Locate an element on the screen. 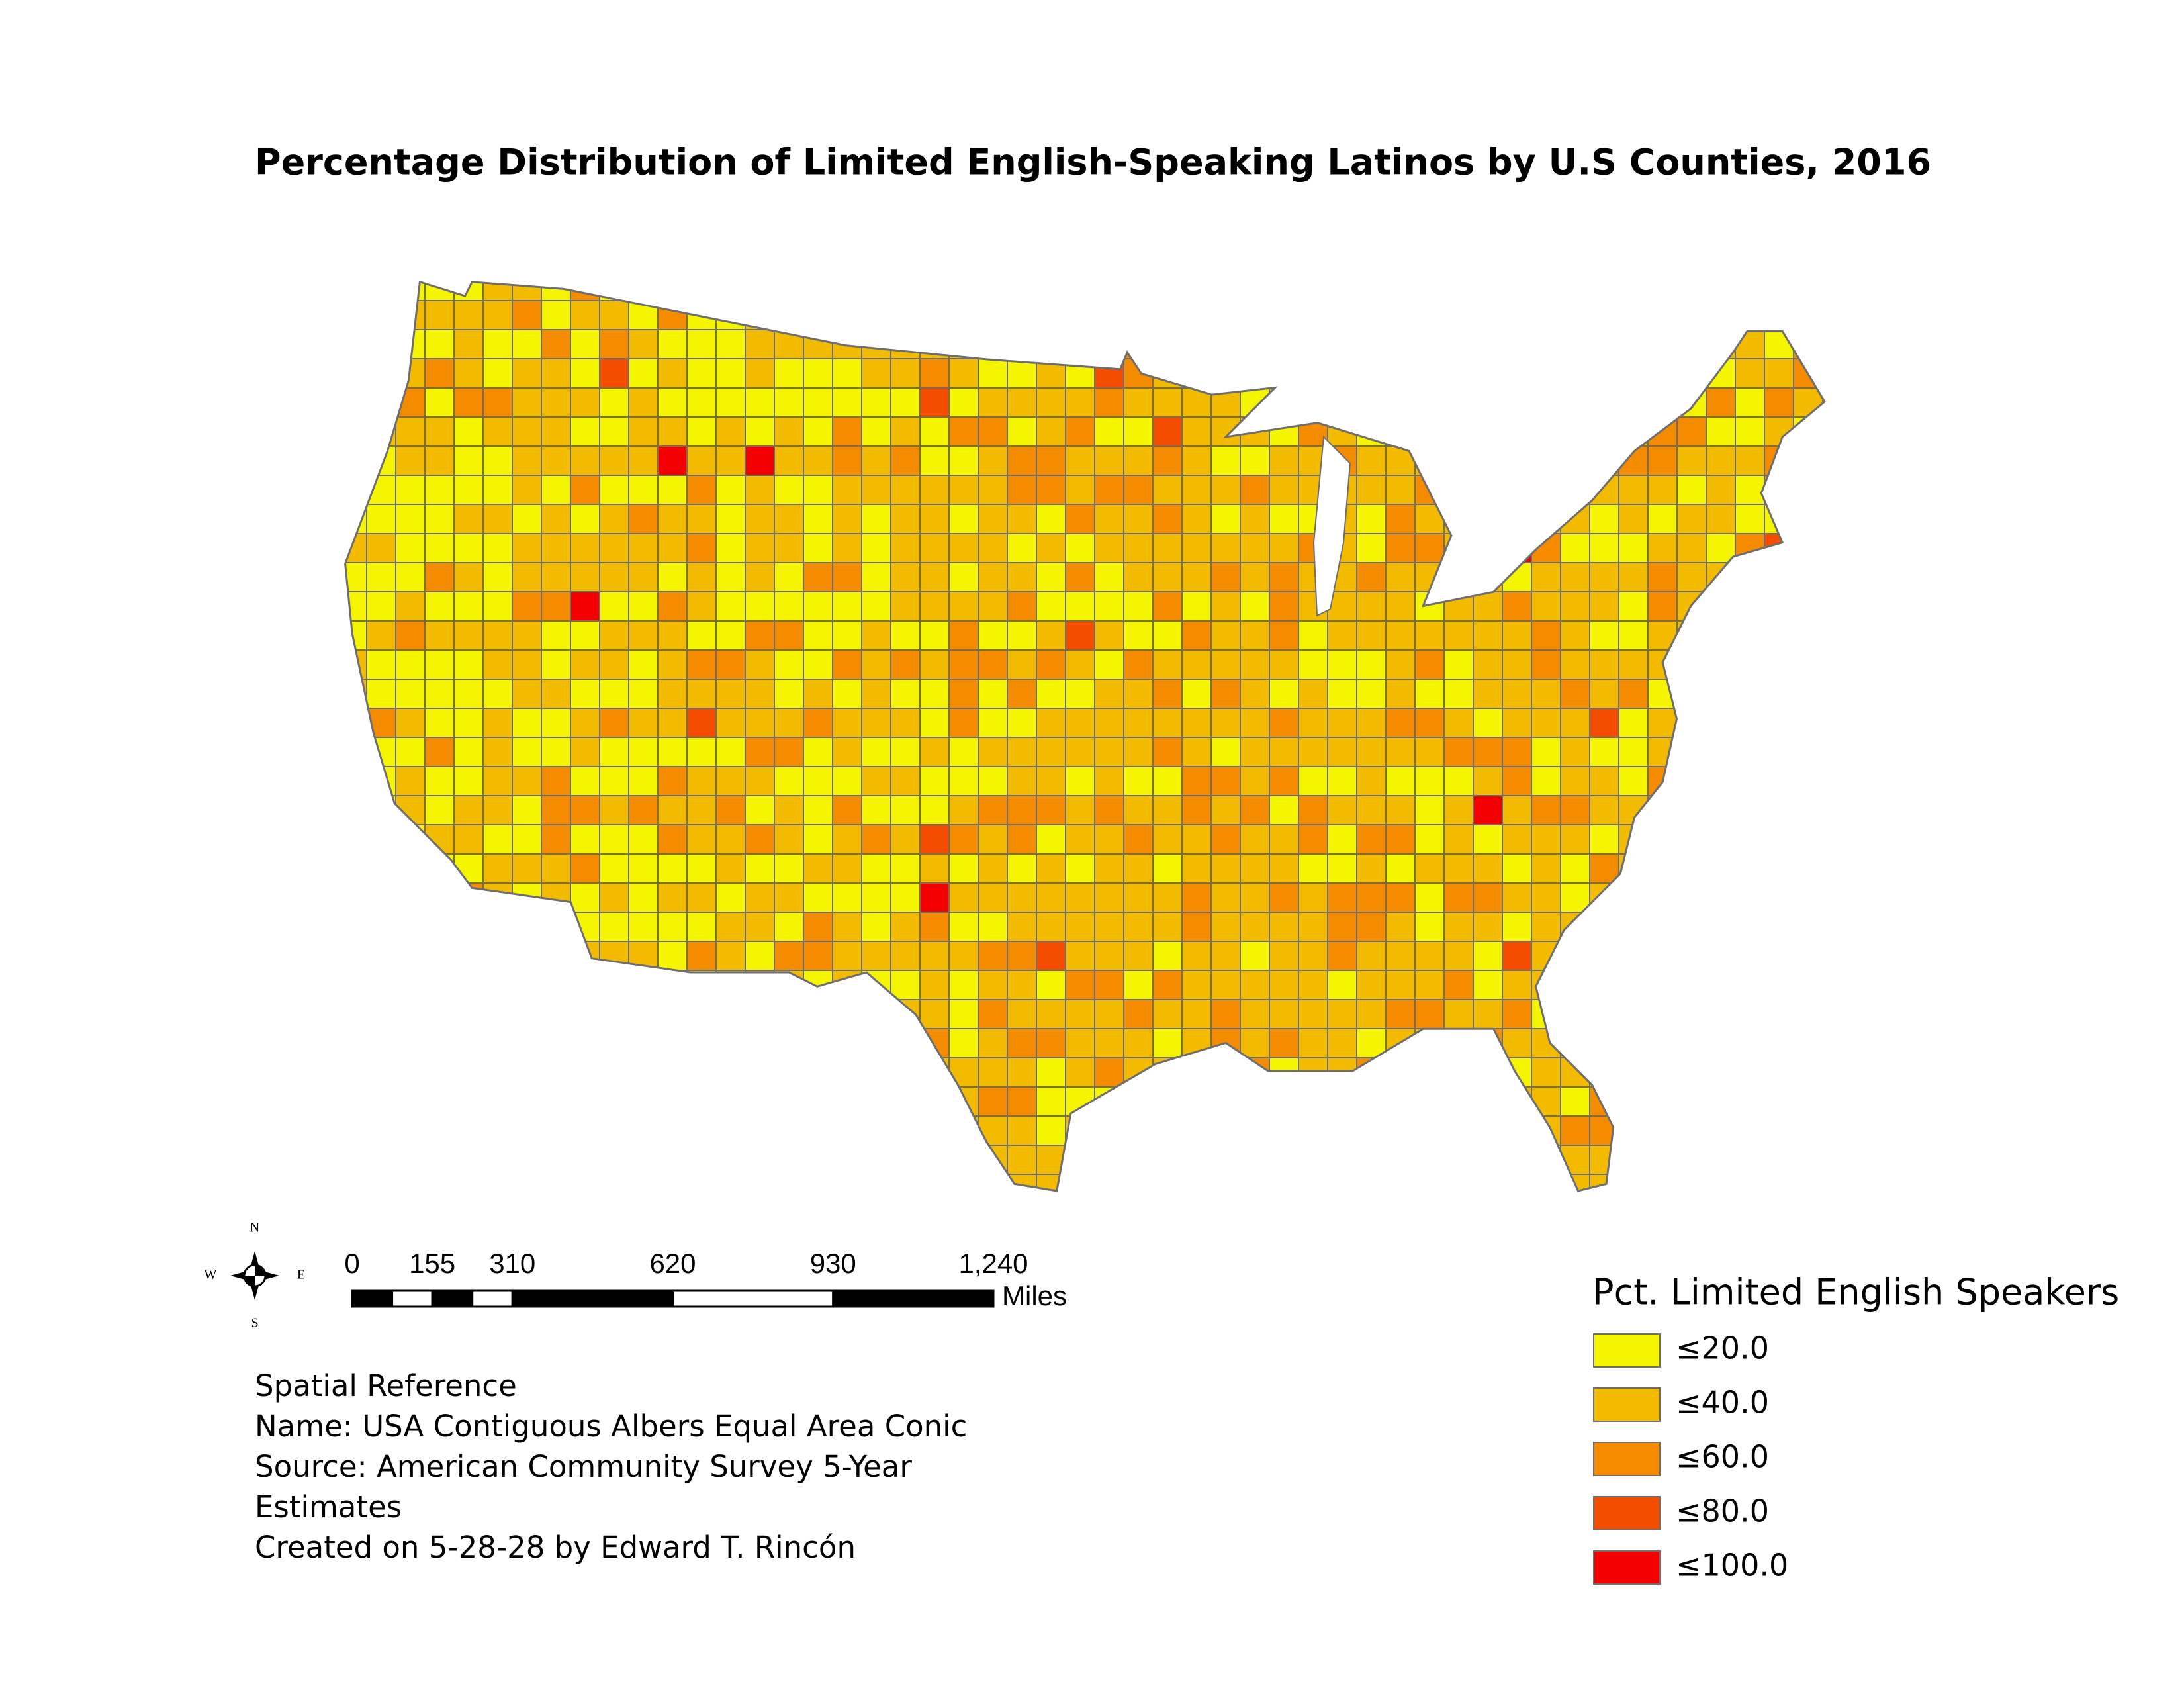  scale-segment is located at coordinates (493, 1298).